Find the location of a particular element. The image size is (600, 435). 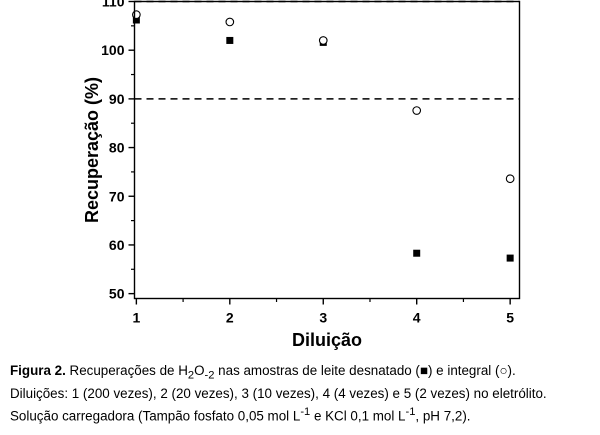

x-axis-label: Diluição is located at coordinates (327, 340).